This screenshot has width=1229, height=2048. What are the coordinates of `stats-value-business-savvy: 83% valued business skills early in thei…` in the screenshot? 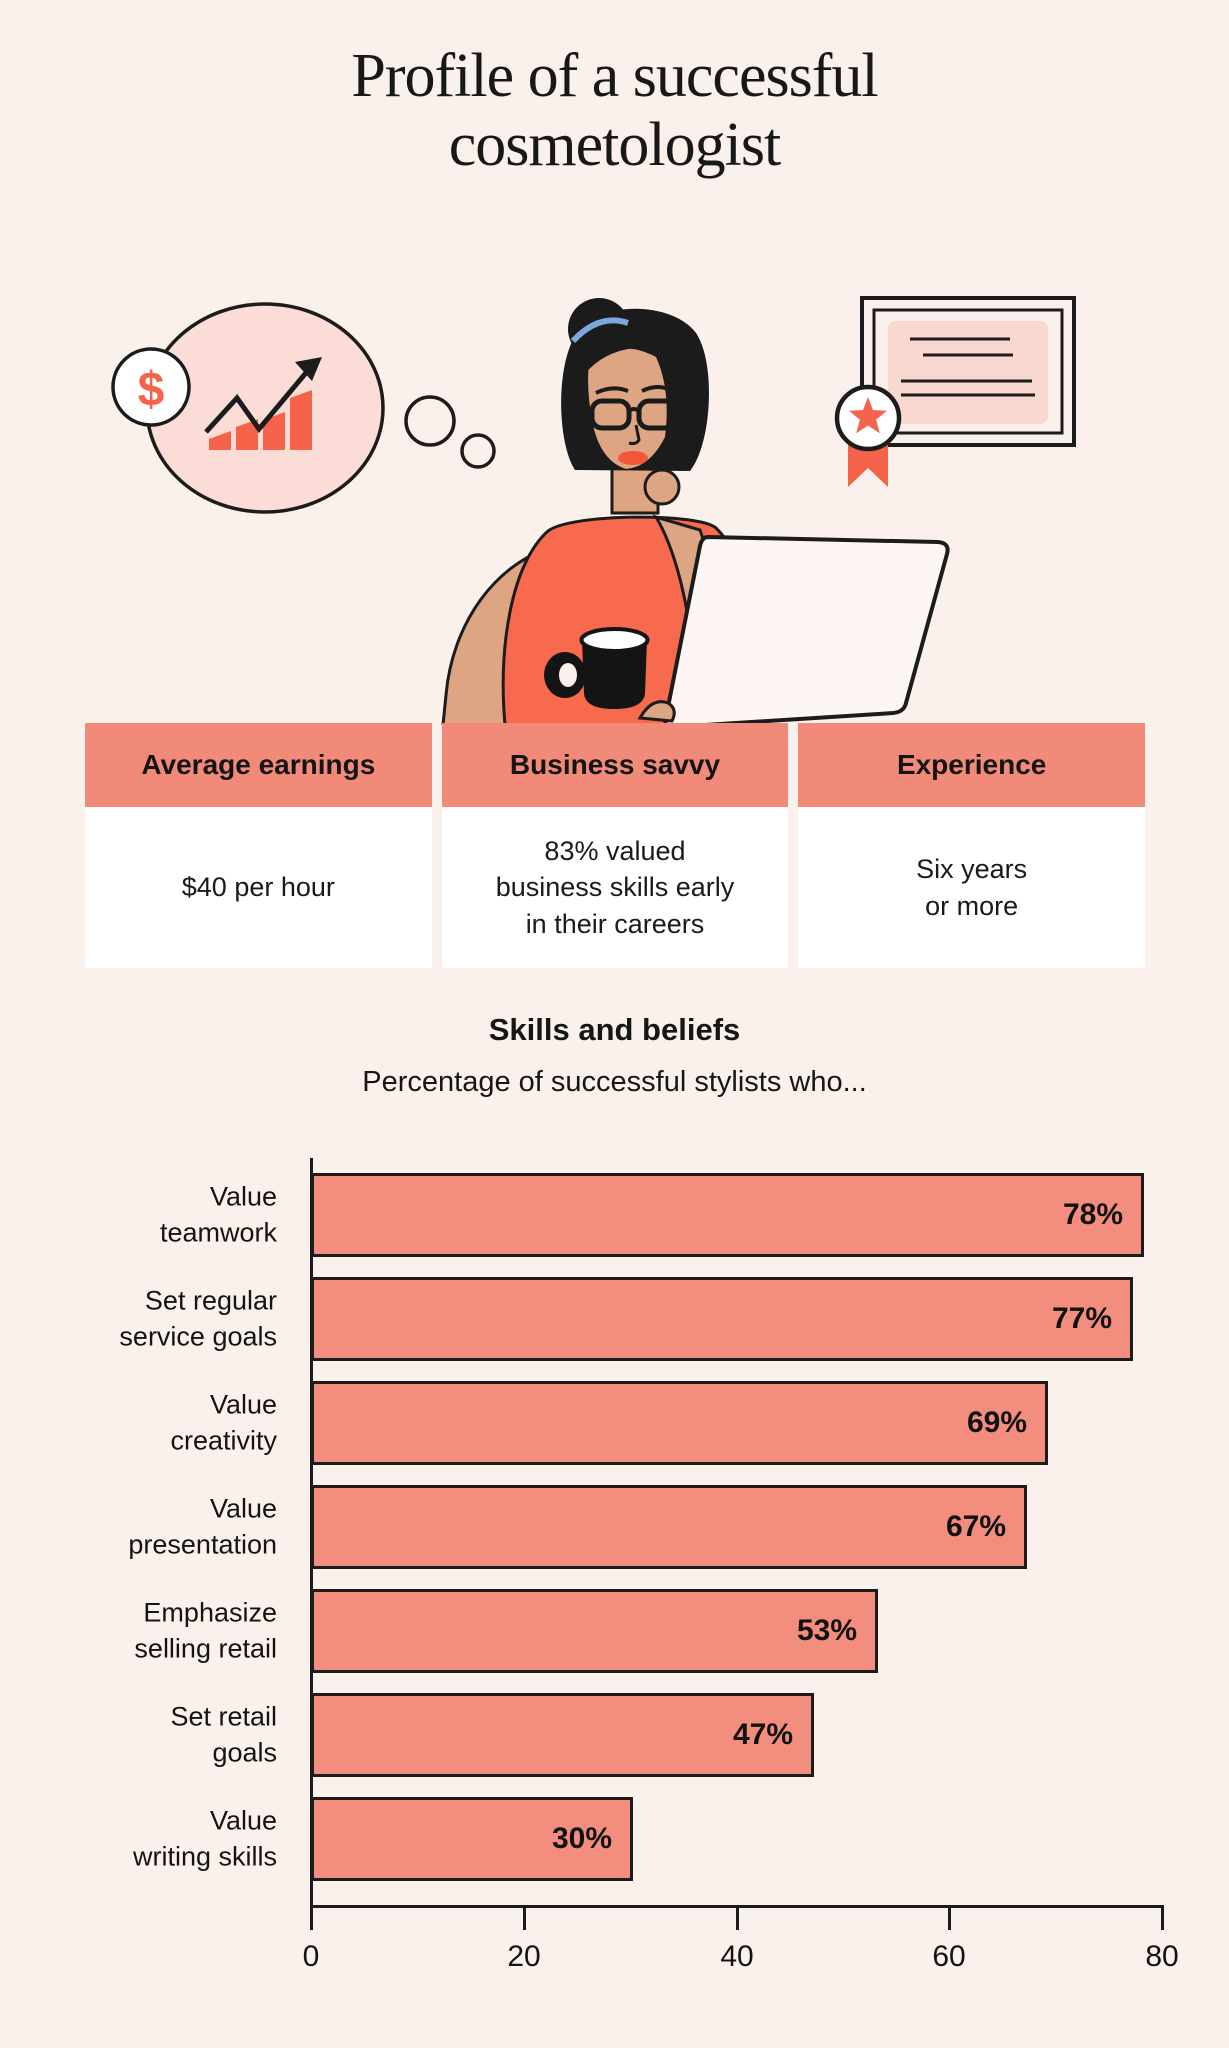 It's located at (615, 887).